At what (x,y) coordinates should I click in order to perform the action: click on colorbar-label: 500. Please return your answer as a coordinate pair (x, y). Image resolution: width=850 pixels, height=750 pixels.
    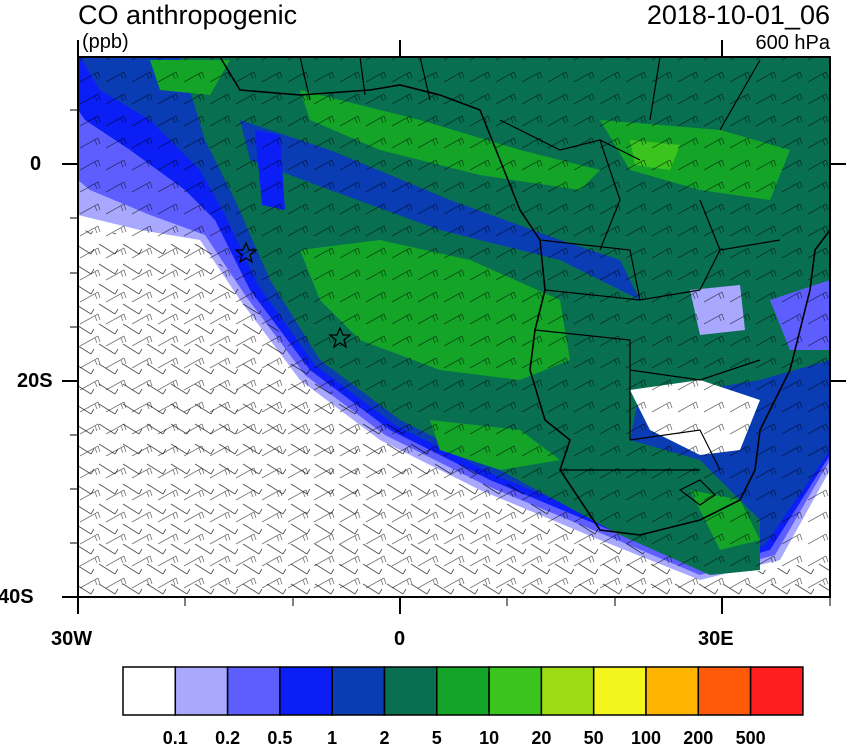
    Looking at the image, I should click on (750, 738).